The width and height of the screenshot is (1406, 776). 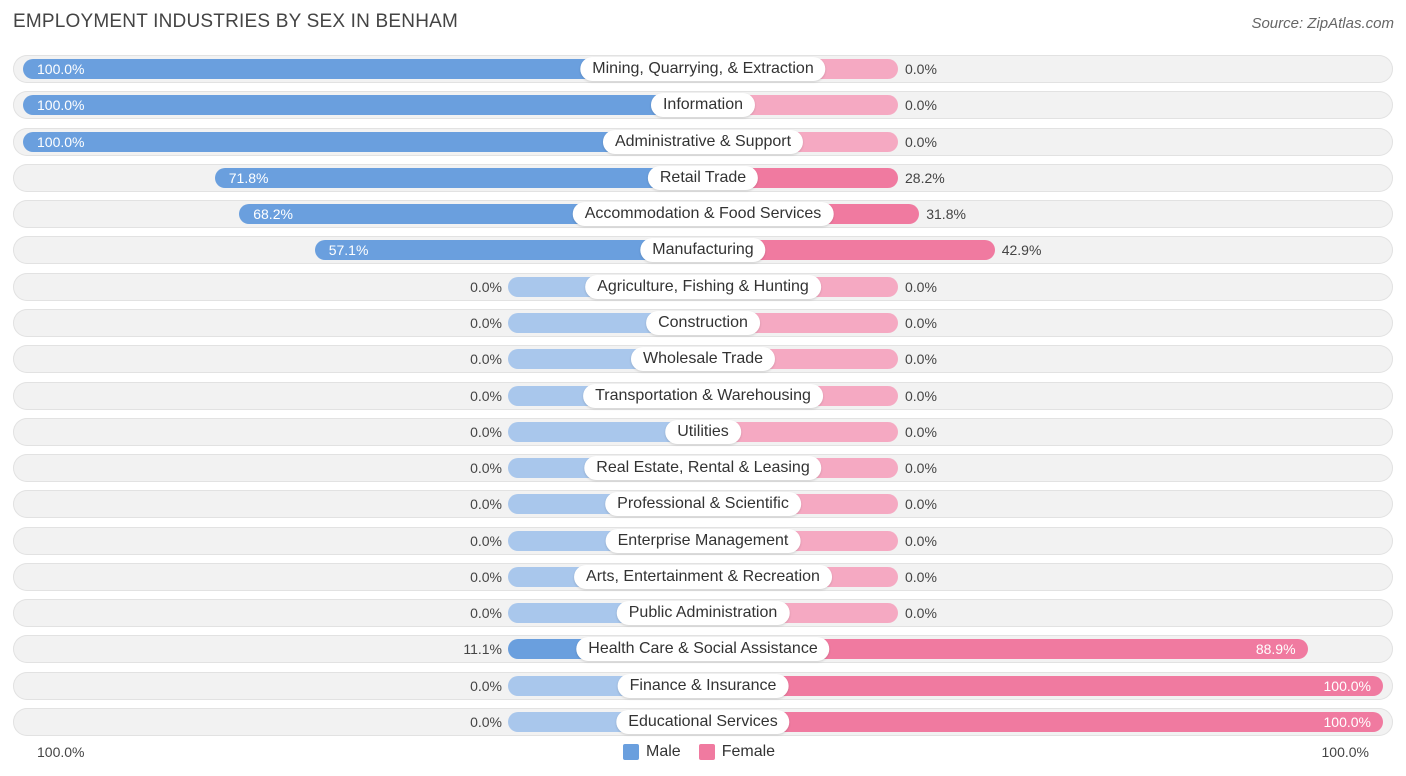 I want to click on category-label: Real Estate, Rental & Leasing, so click(x=703, y=468).